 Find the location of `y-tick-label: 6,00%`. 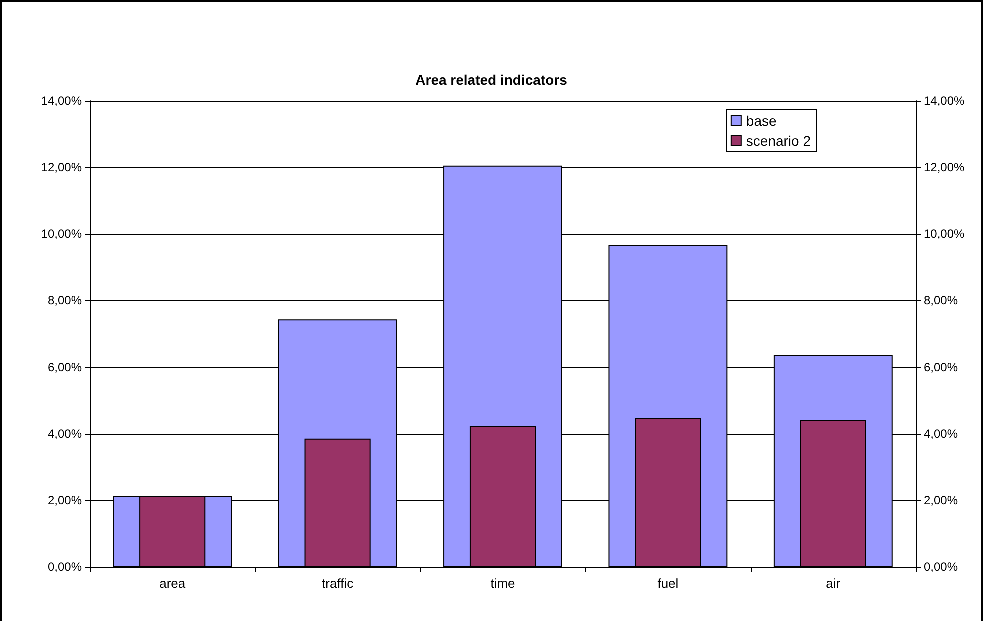

y-tick-label: 6,00% is located at coordinates (65, 367).